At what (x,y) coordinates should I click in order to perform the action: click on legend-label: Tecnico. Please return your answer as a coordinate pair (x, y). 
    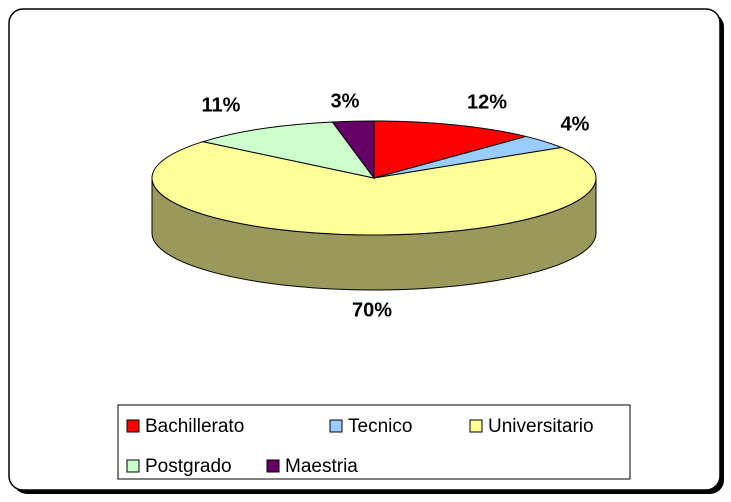
    Looking at the image, I should click on (380, 426).